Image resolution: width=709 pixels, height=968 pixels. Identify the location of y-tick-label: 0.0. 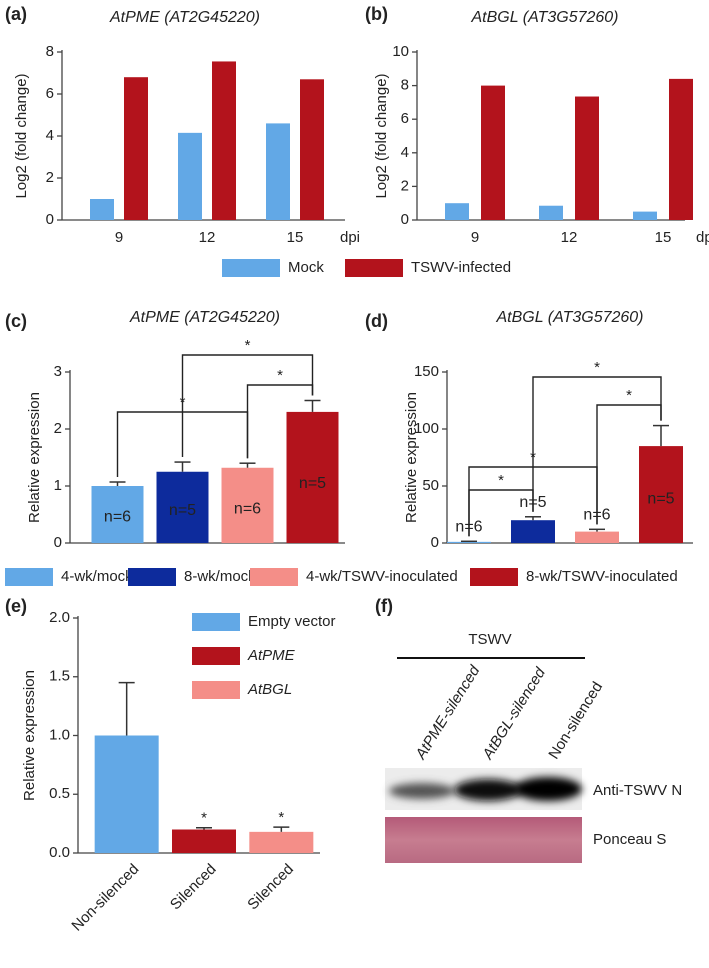
(59, 852).